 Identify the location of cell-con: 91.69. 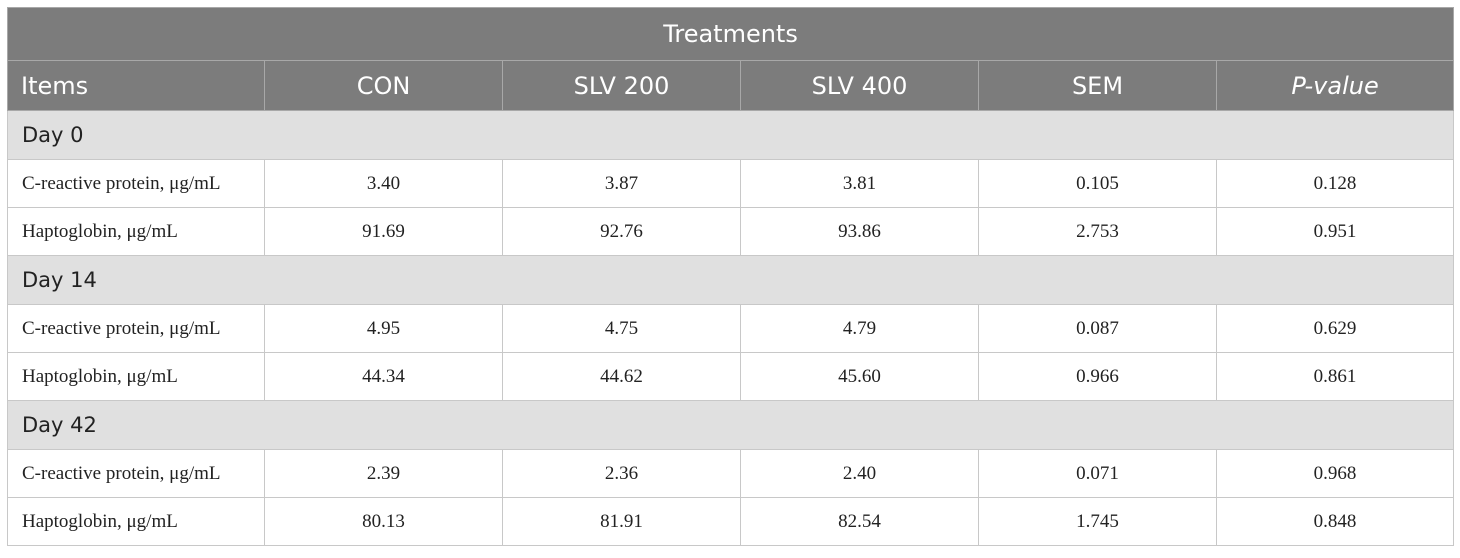
(383, 231).